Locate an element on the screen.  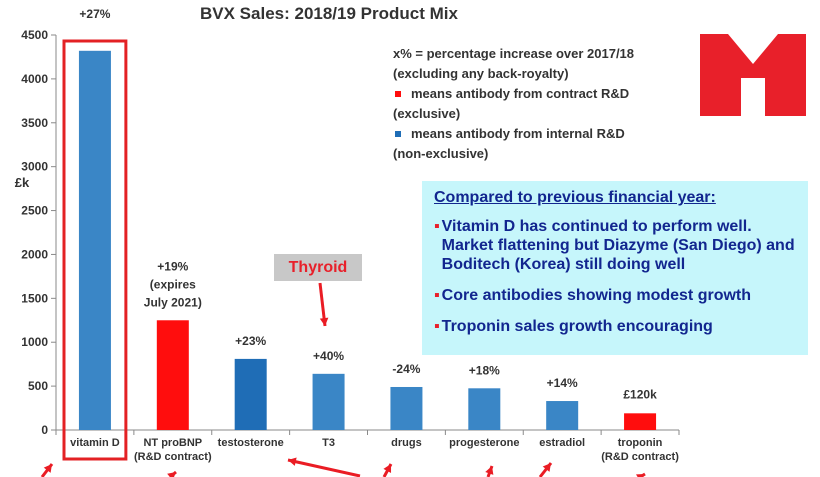
data-label: +27% is located at coordinates (94, 14).